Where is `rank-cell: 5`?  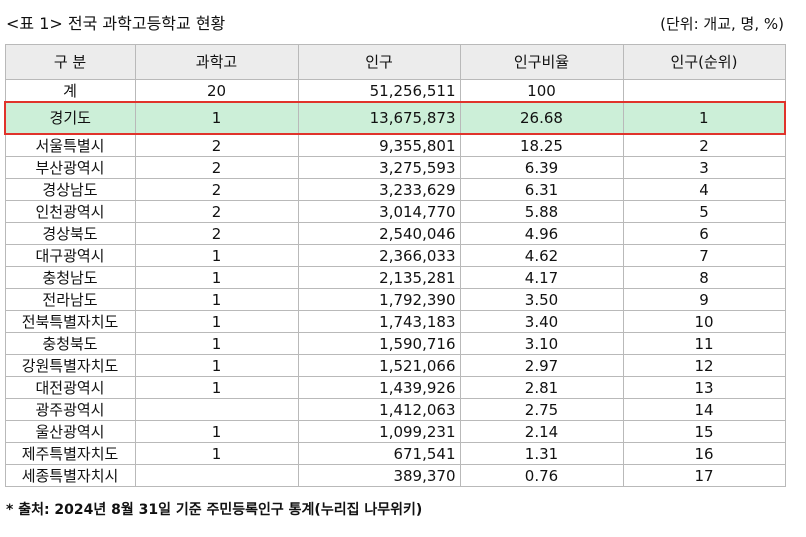
rank-cell: 5 is located at coordinates (704, 211).